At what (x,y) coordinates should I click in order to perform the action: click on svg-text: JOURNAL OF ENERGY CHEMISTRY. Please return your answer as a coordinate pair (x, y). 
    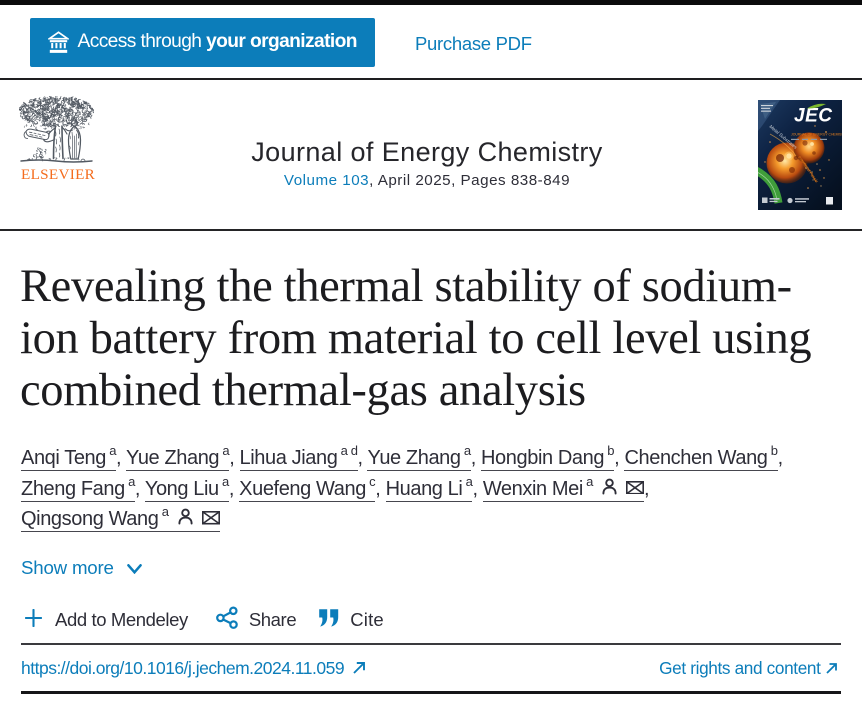
    Looking at the image, I should click on (816, 135).